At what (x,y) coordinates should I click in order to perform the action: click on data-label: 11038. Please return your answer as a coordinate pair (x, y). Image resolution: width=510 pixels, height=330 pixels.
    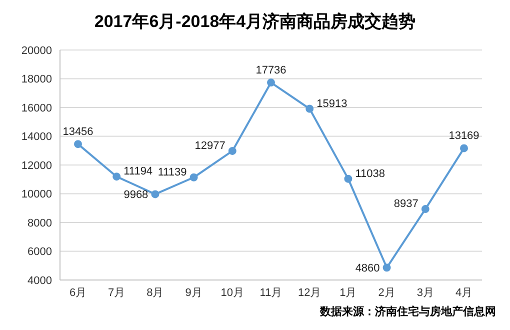
    Looking at the image, I should click on (370, 174).